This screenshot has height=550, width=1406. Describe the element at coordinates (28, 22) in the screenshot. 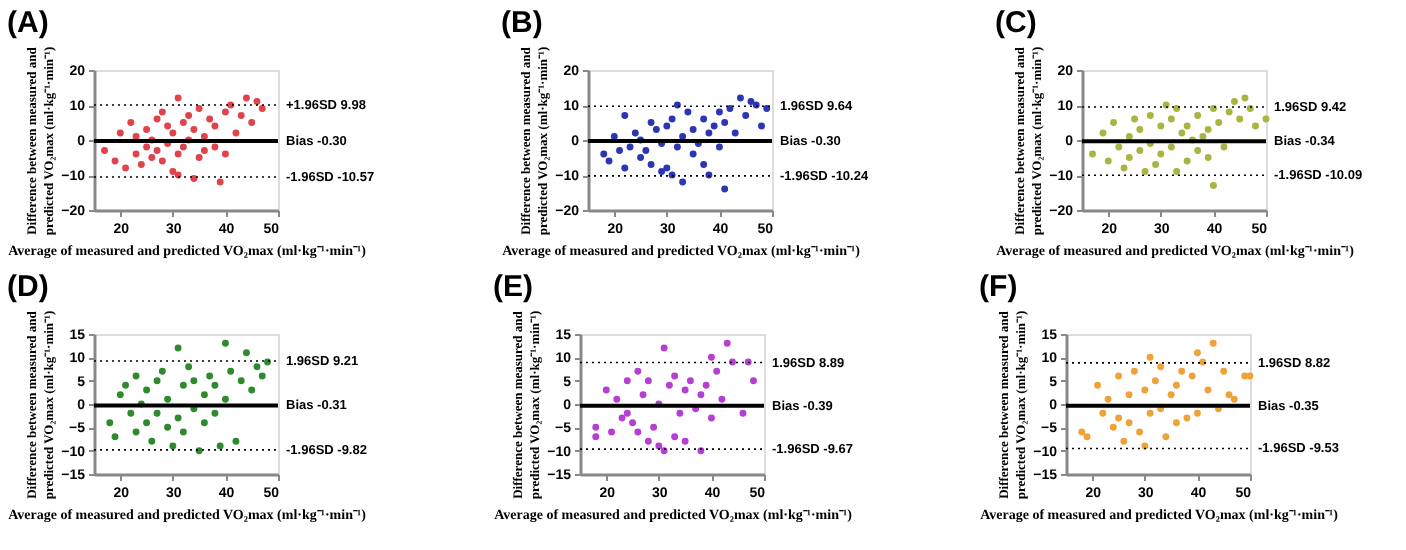

I see `chart-title: (A)` at that location.